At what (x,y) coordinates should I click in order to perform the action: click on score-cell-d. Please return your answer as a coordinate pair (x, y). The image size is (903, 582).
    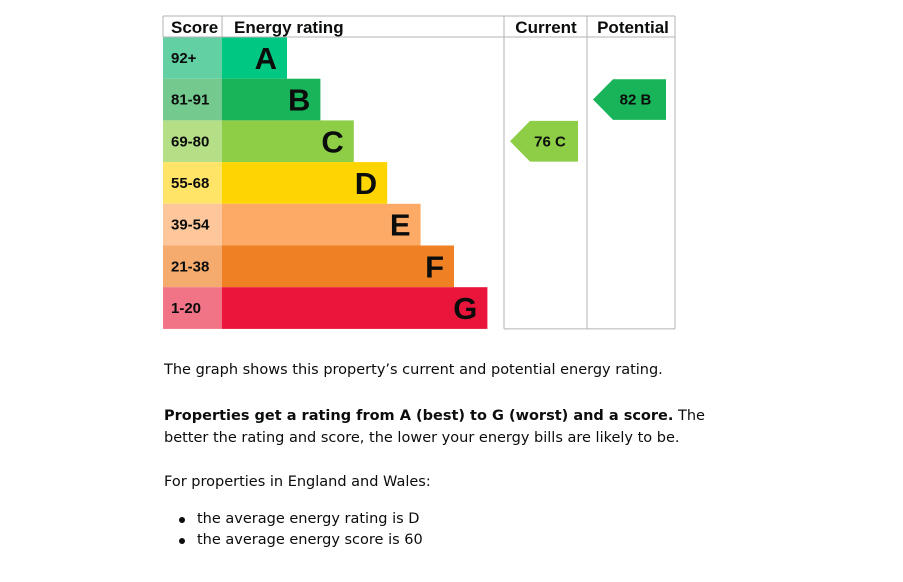
    Looking at the image, I should click on (192, 183).